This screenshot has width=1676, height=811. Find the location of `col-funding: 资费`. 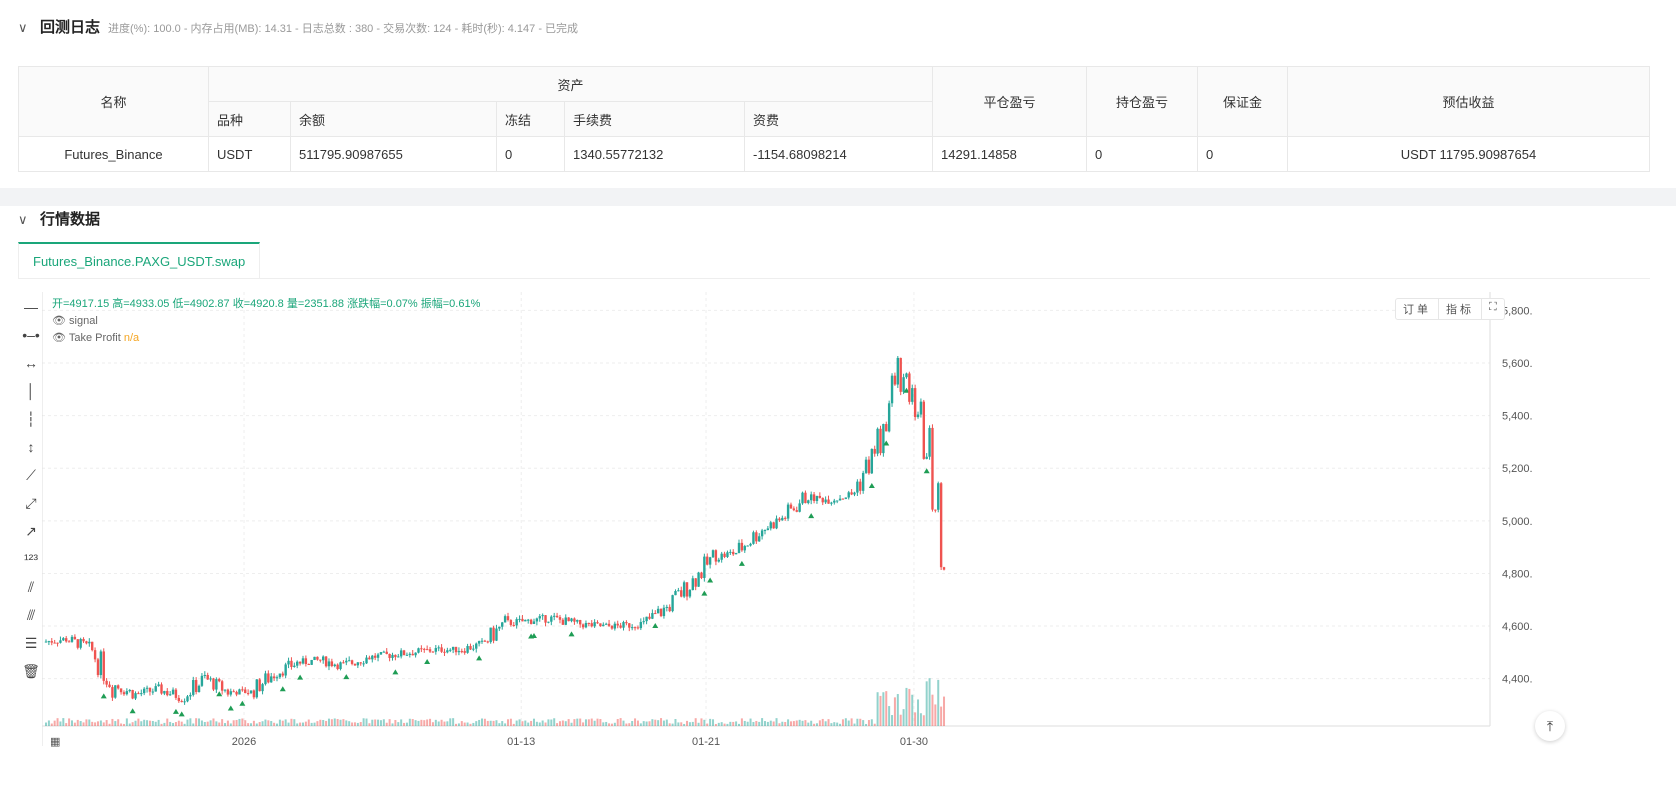

col-funding: 资费 is located at coordinates (838, 119).